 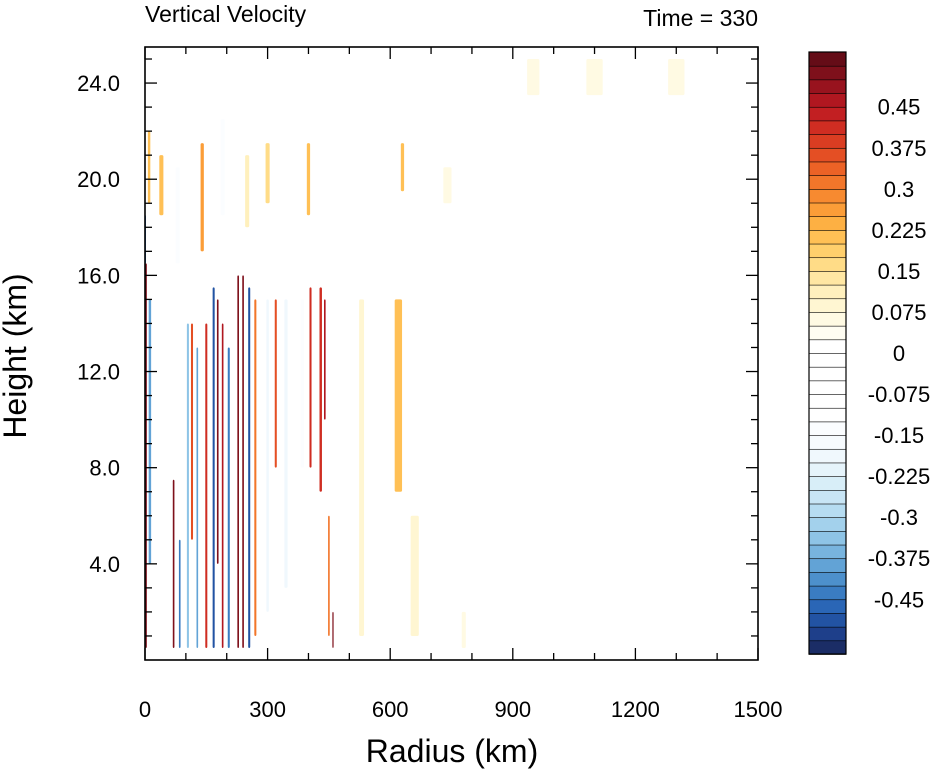 I want to click on chart-title-left: Vertical Velocity, so click(x=226, y=14).